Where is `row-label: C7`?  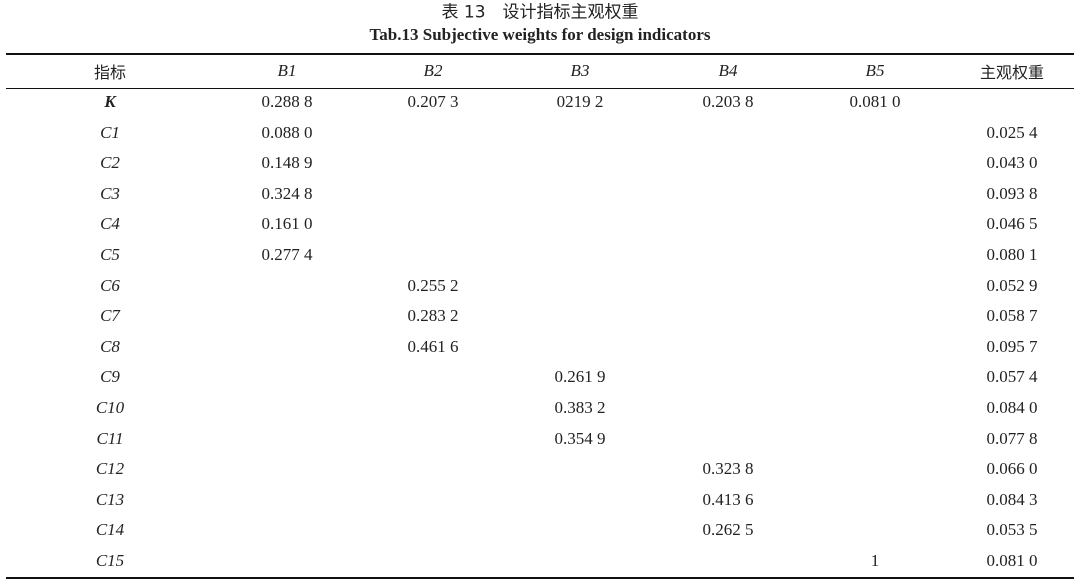 row-label: C7 is located at coordinates (110, 316).